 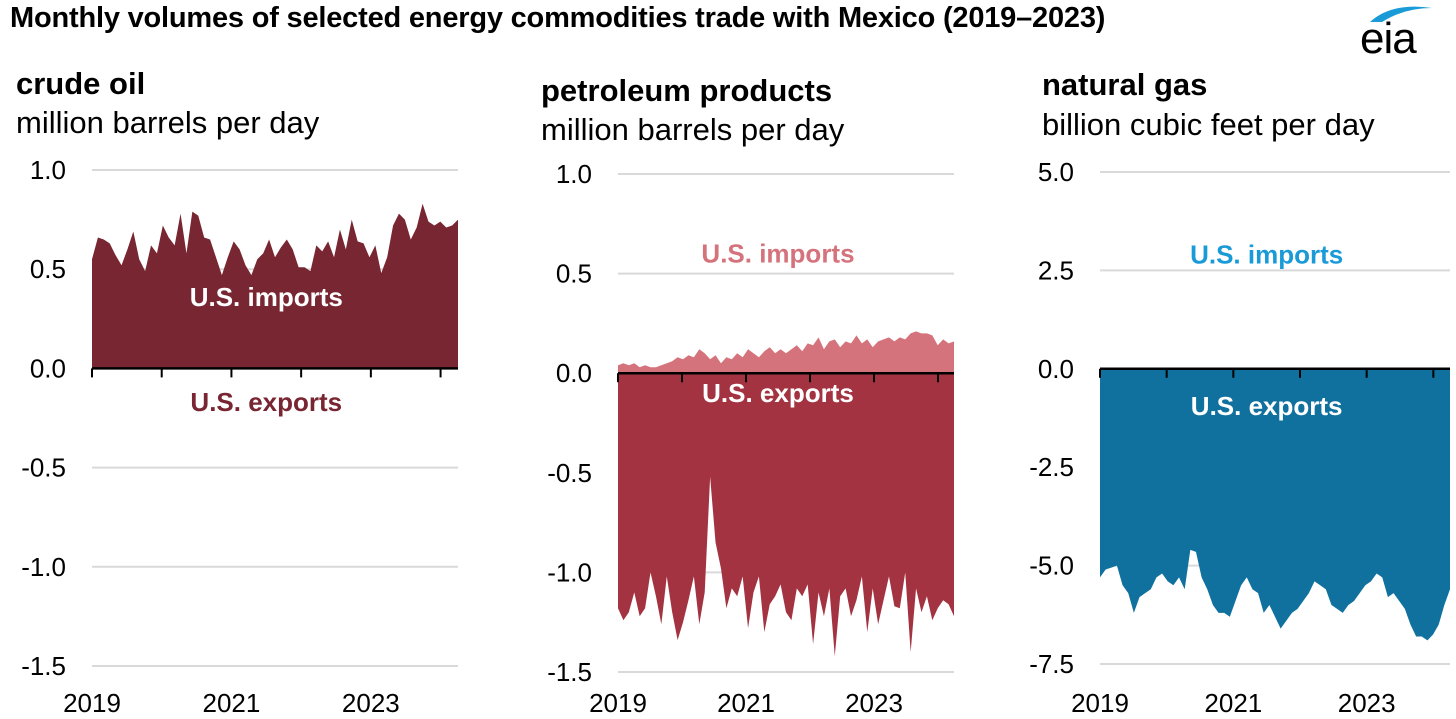 What do you see at coordinates (1051, 566) in the screenshot?
I see `y-tick-label--5.0: -5.0` at bounding box center [1051, 566].